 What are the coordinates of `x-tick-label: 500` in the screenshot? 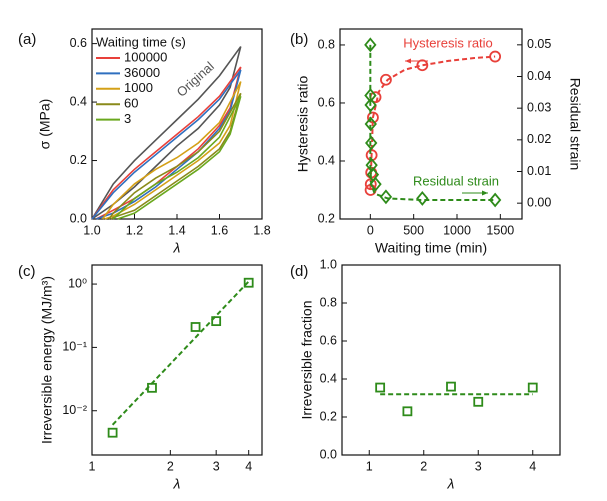 It's located at (413, 230).